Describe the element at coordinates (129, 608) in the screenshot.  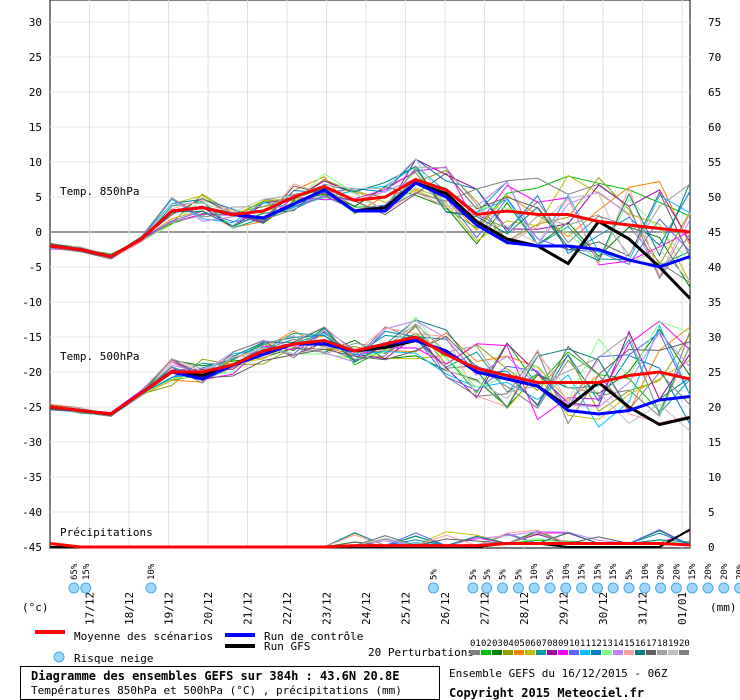
I see `date-label: 18/12` at that location.